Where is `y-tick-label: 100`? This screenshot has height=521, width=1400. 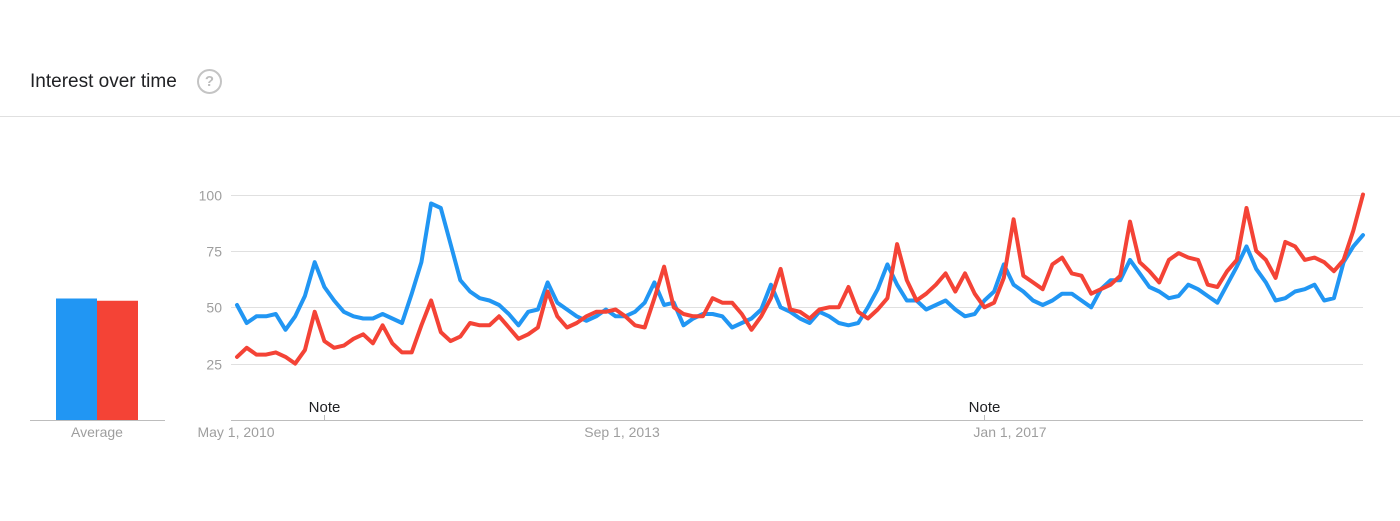 y-tick-label: 100 is located at coordinates (211, 196).